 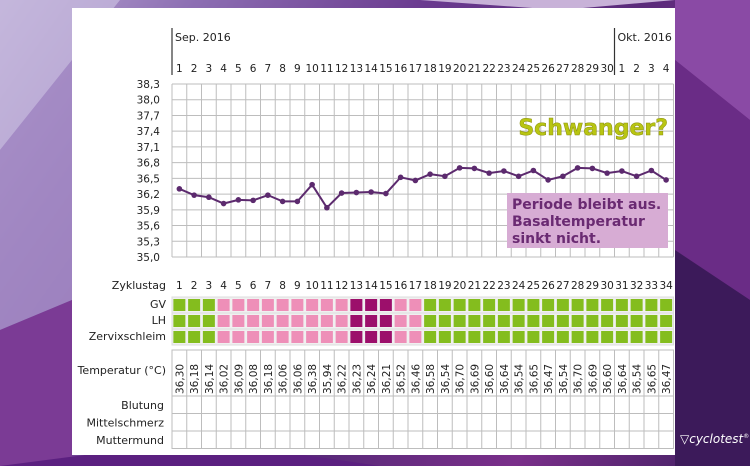 I want to click on cycle-day: 25, so click(x=533, y=286).